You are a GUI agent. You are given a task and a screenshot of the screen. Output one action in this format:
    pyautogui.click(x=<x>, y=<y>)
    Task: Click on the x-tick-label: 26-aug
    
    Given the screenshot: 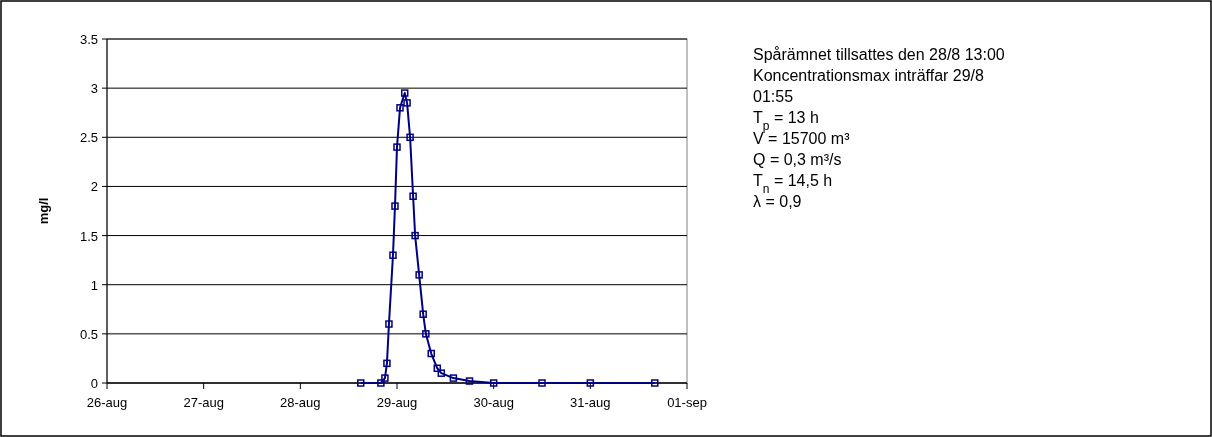 What is the action you would take?
    pyautogui.click(x=107, y=402)
    